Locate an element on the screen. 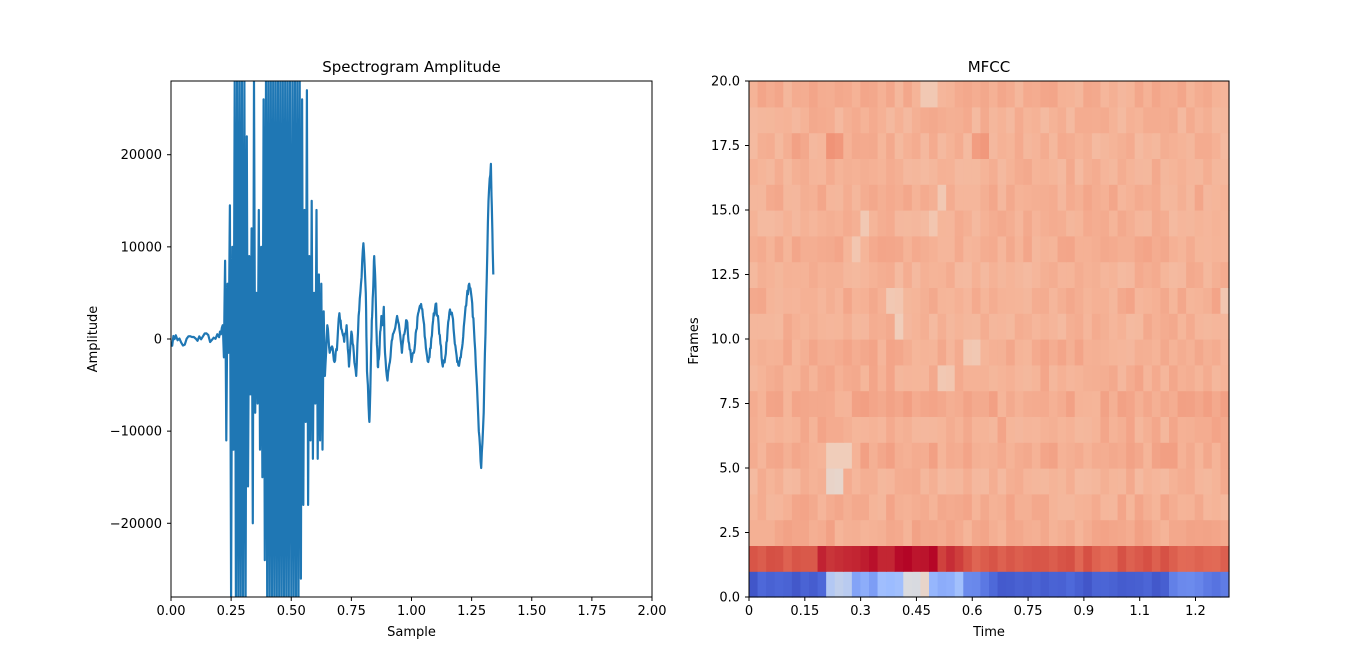  waveform-y-tick-label: 10000 is located at coordinates (141, 247).